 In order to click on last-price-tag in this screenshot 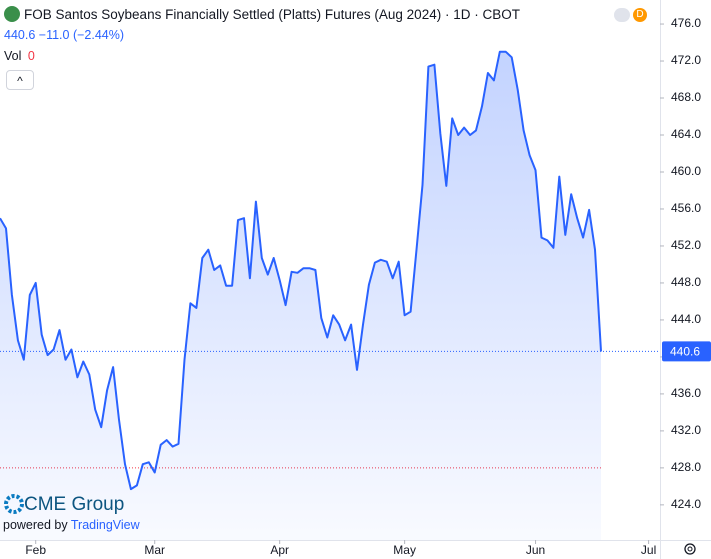, I will do `click(686, 351)`.